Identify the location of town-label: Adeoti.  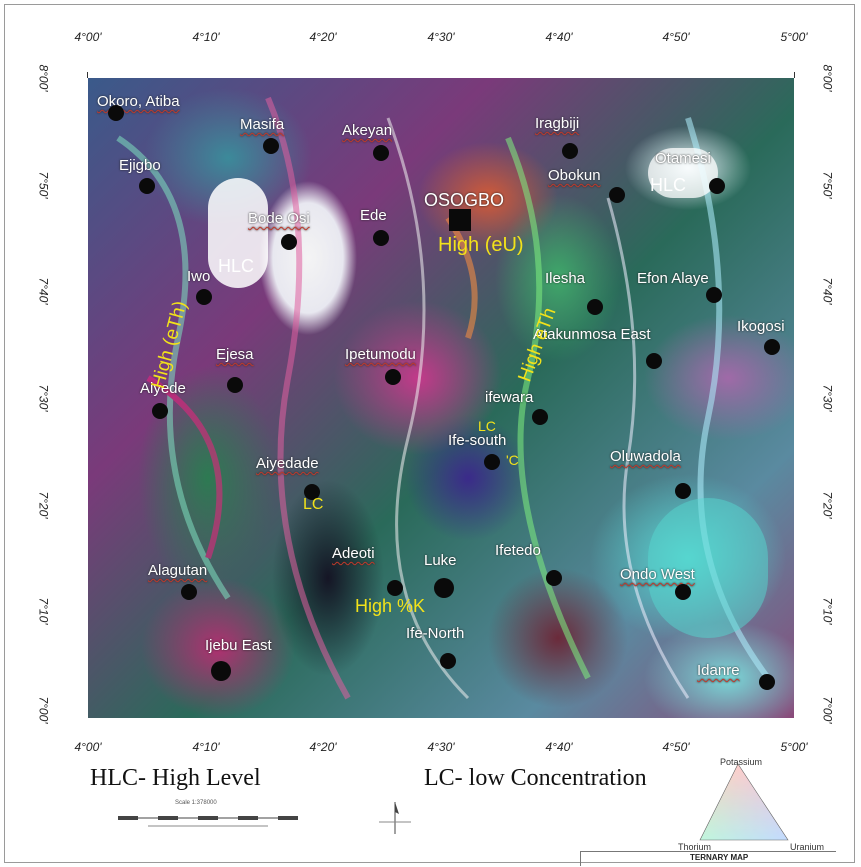
(353, 553).